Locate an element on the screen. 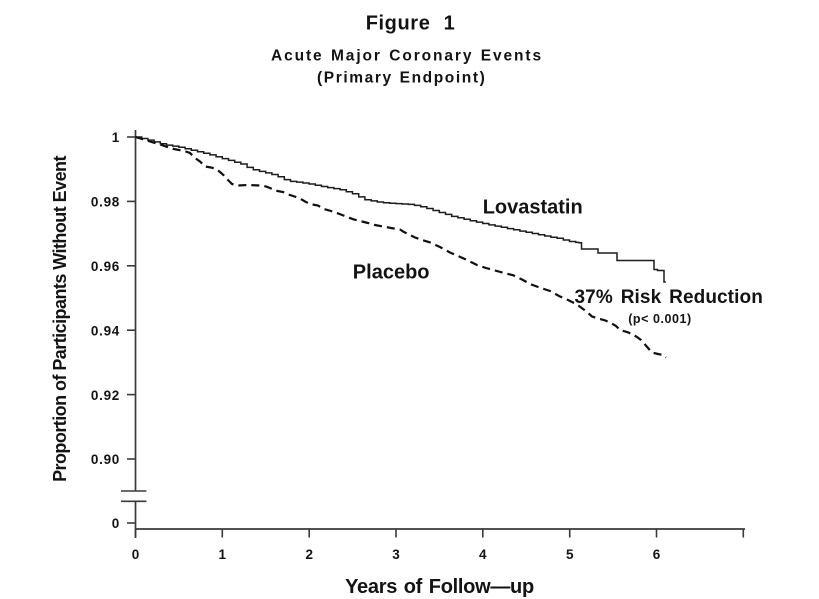 The image size is (819, 599). svg-text: Years of Follow—up is located at coordinates (439, 587).